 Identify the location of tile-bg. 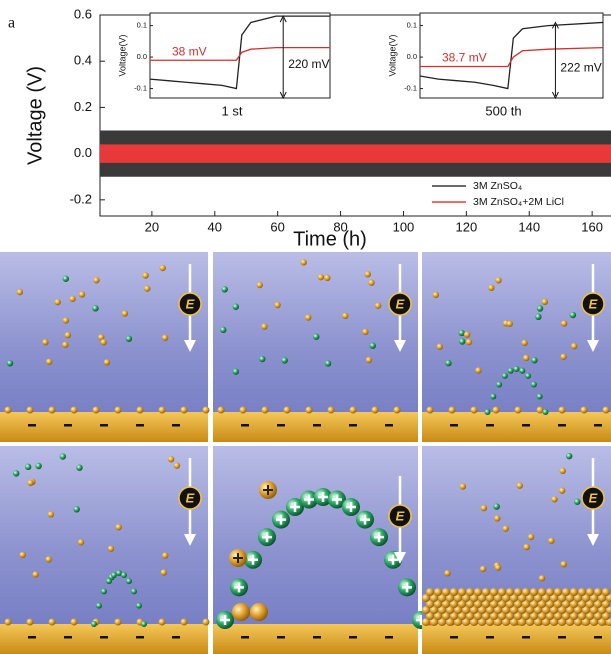
(315, 550).